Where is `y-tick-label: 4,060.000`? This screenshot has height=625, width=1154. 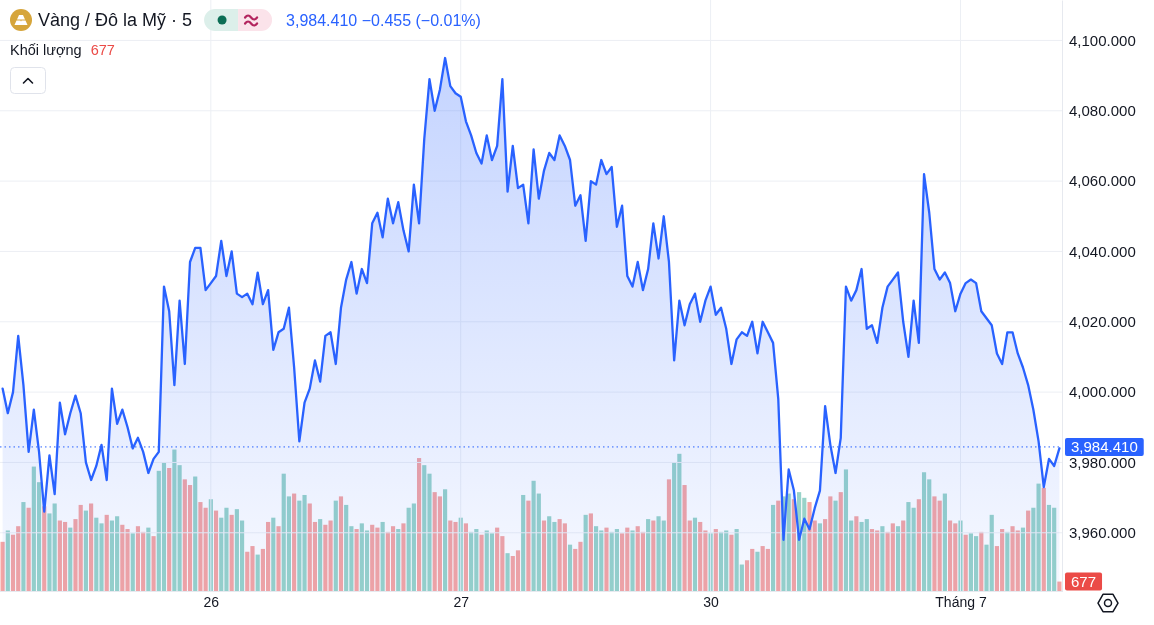 y-tick-label: 4,060.000 is located at coordinates (1102, 181).